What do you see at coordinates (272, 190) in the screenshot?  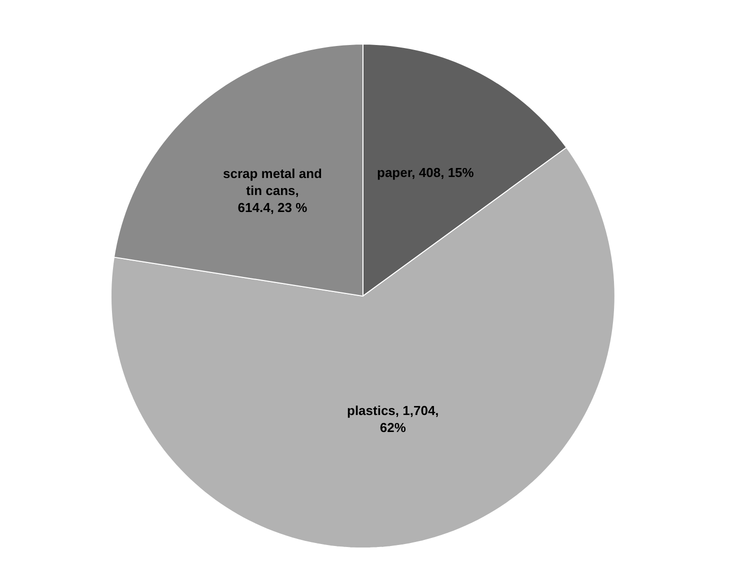 I see `slice-label: scrap metal and tin cans, 614.4, 23 %` at bounding box center [272, 190].